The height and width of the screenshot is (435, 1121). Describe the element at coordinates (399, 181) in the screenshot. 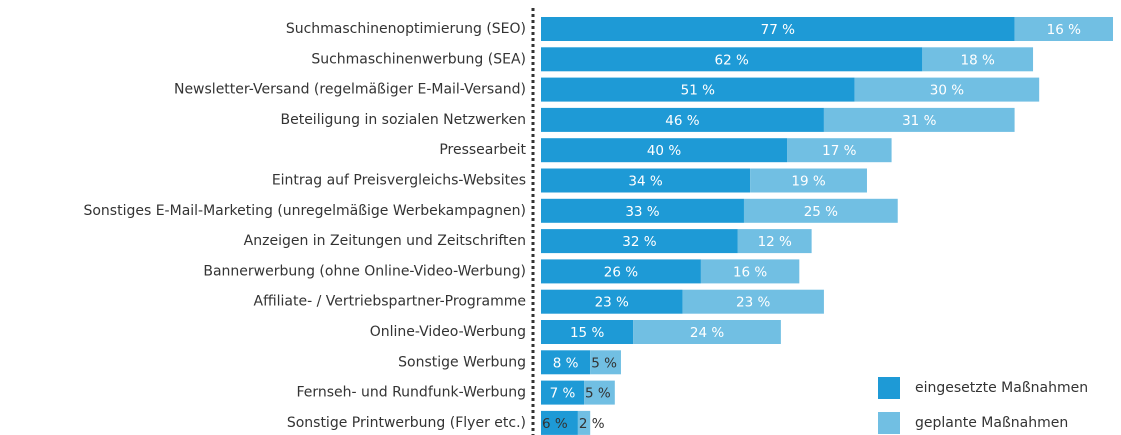

I see `category-label: Eintrag auf Preisvergleichs-Websites` at that location.